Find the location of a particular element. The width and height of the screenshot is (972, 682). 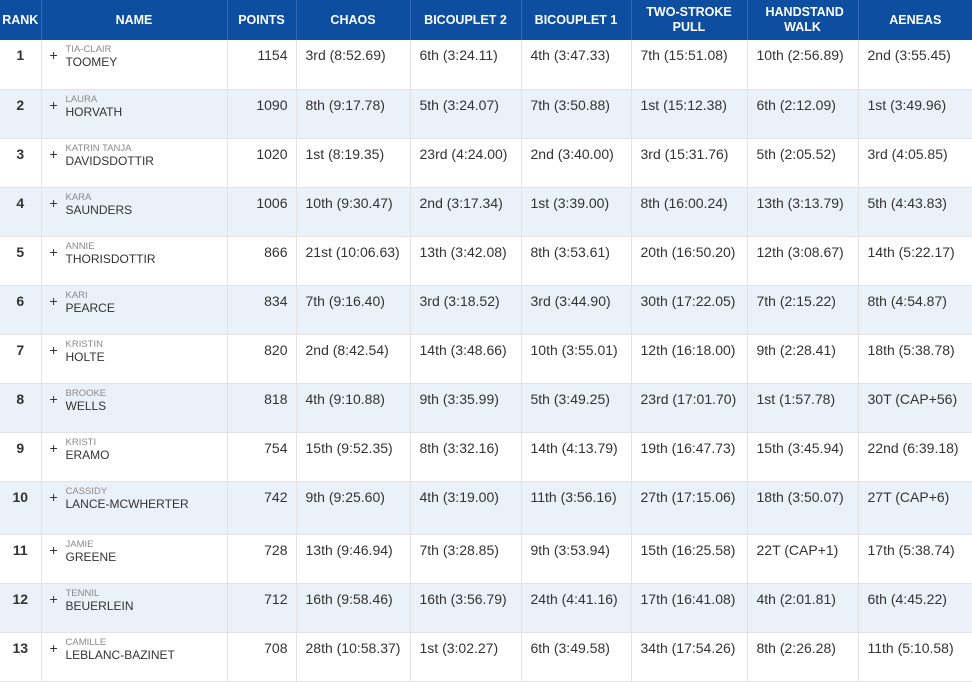

rank-cell: 2 is located at coordinates (21, 114).